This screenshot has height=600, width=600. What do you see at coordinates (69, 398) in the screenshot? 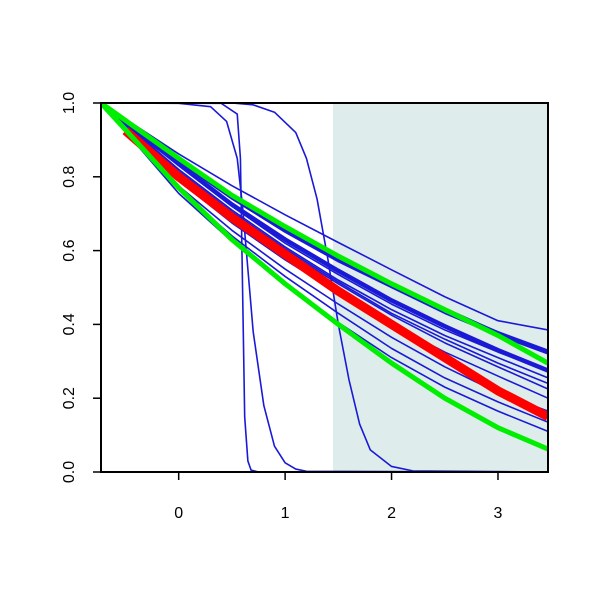
I see `y-tick-label: 0.2` at bounding box center [69, 398].